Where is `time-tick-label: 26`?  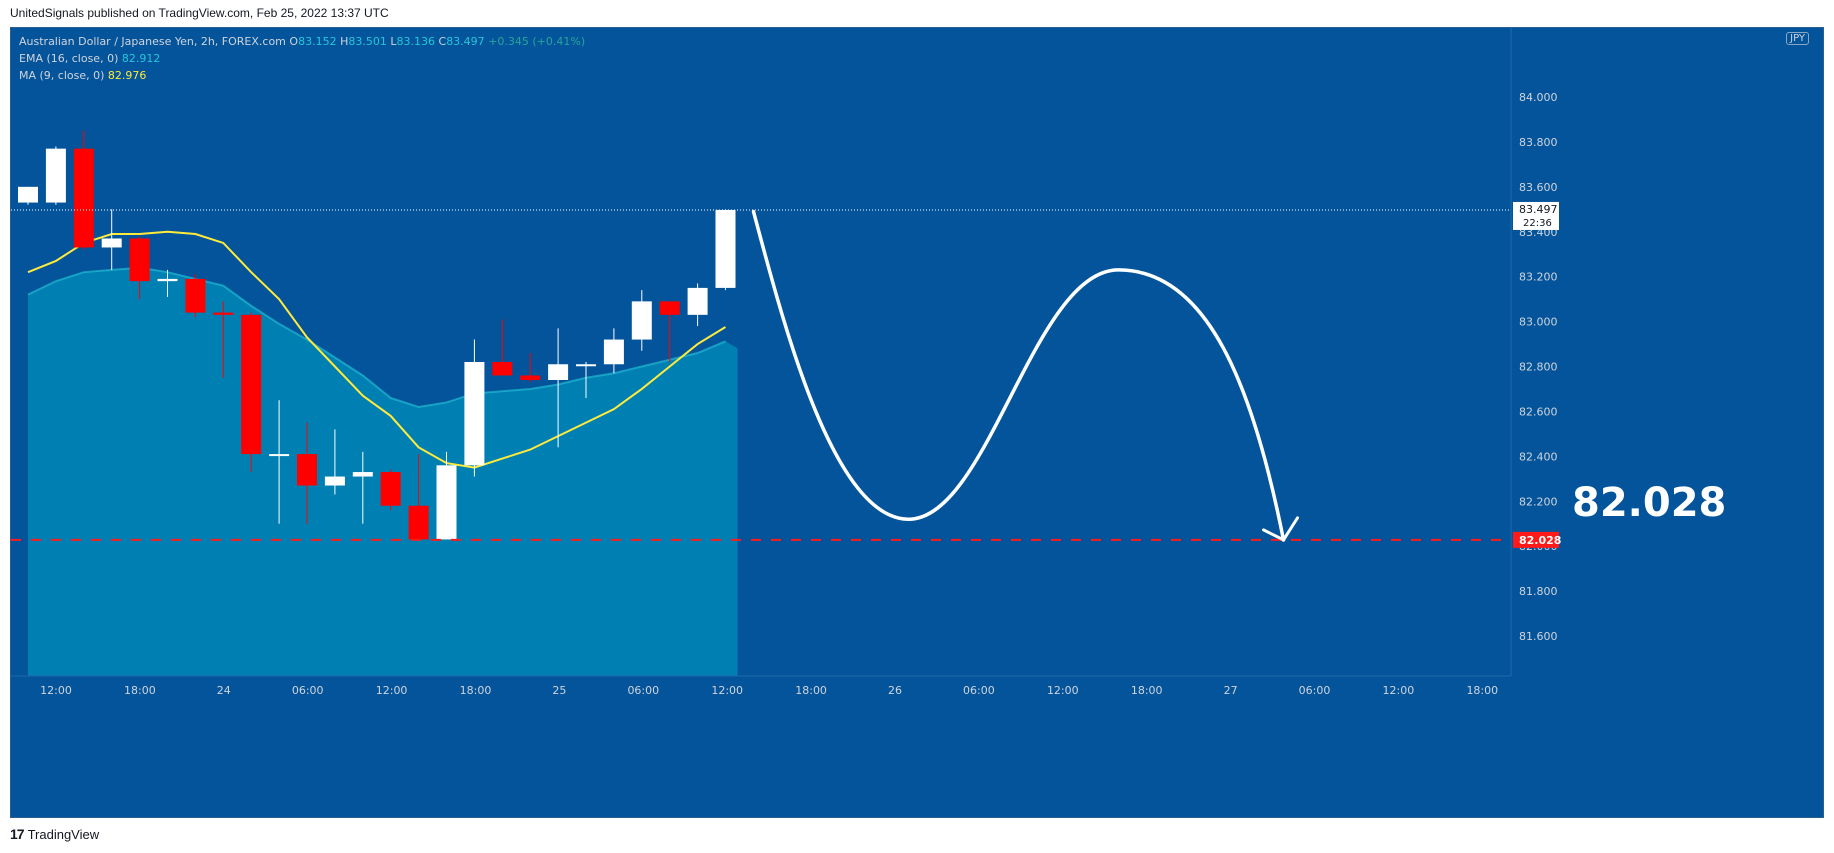 time-tick-label: 26 is located at coordinates (895, 690).